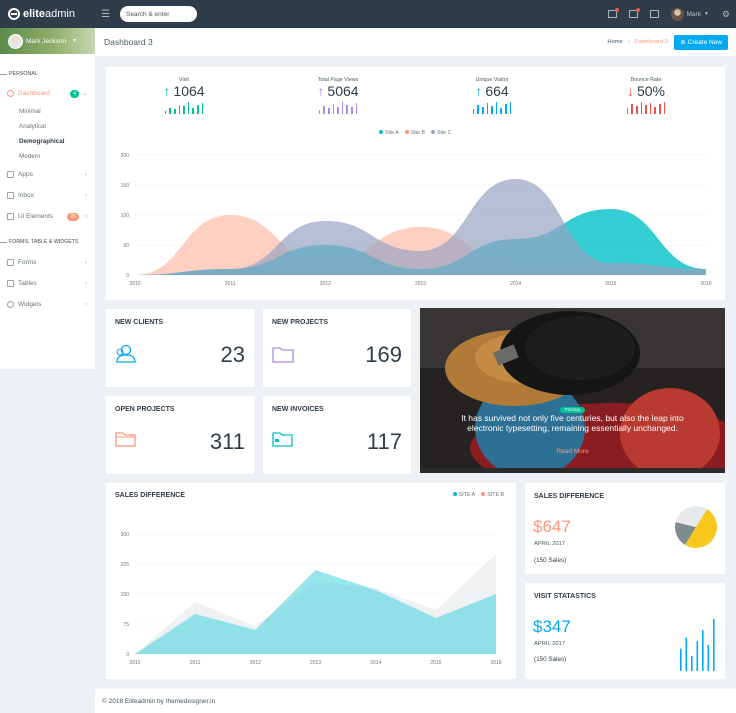 The width and height of the screenshot is (736, 713). Describe the element at coordinates (565, 596) in the screenshot. I see `card-title: VISIT STATASTICS` at that location.